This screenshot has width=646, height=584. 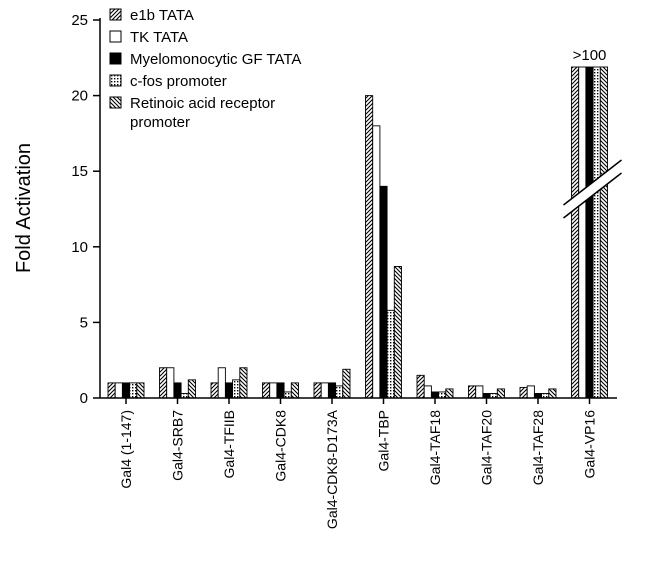 I want to click on legend-label: c-fos promoter, so click(x=178, y=81).